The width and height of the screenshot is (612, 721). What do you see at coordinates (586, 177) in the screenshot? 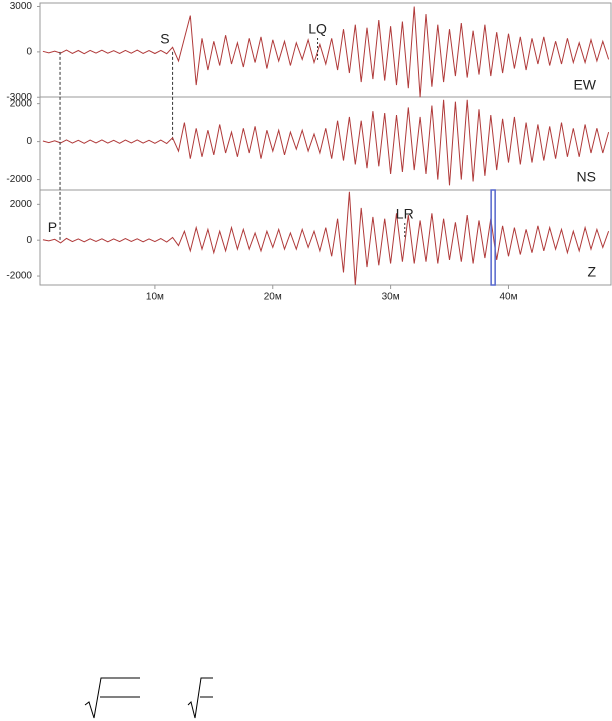
I see `channel-label: NS` at bounding box center [586, 177].